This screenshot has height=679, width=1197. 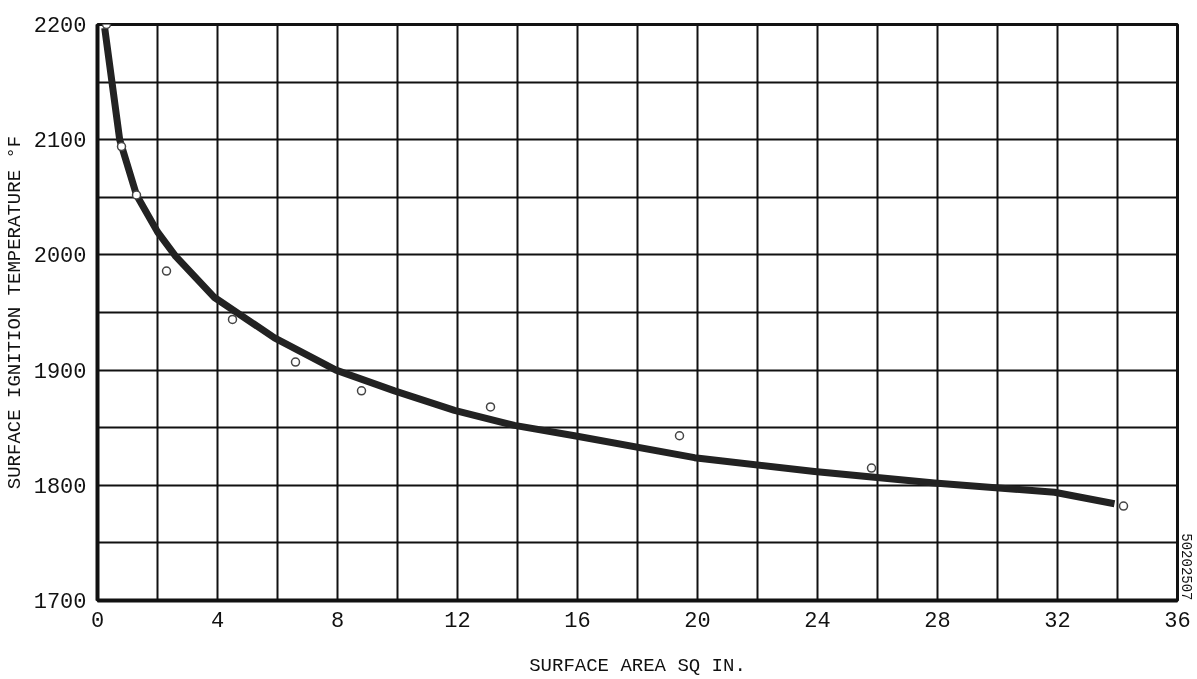 I want to click on x-axis-title: SURFACE AREA SQ IN., so click(x=637, y=665).